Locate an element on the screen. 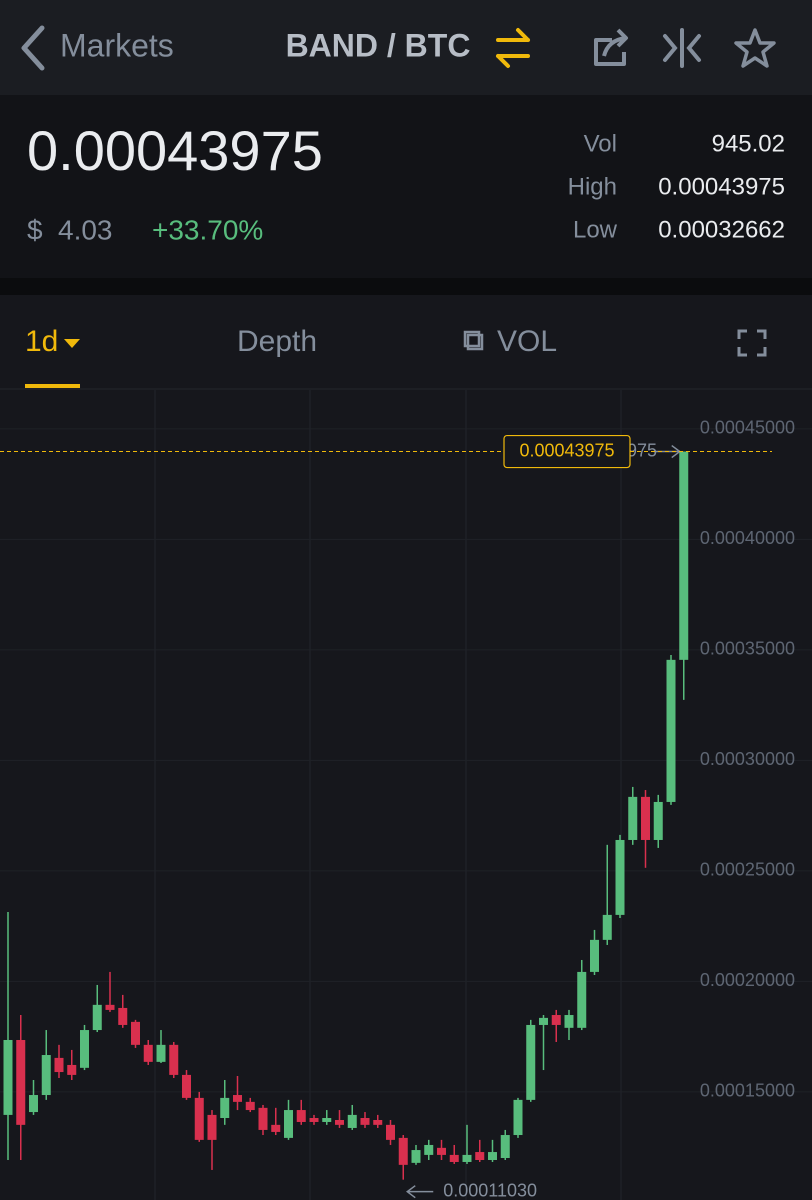 The width and height of the screenshot is (812, 1200). stat-label: Low is located at coordinates (595, 229).